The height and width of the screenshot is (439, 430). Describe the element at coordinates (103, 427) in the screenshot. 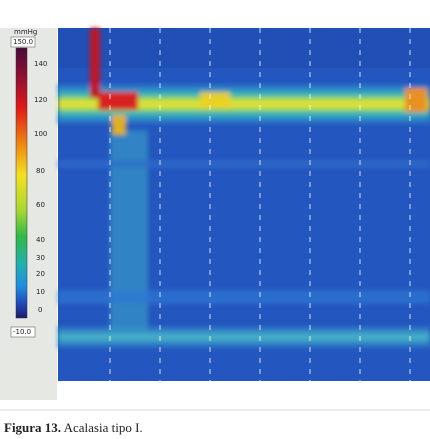

I see `caption-text: Acalasia tipo I.` at that location.